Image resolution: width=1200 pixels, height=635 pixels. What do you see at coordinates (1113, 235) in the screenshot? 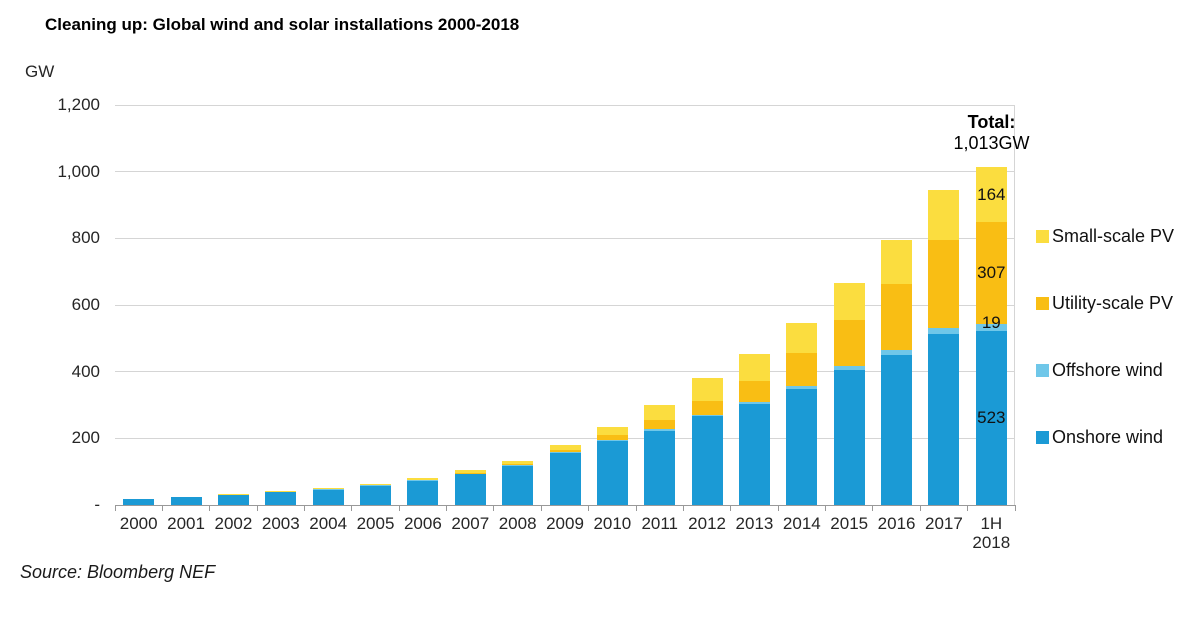
I see `legend-label-small-scale-pv: Small-scale PV` at bounding box center [1113, 235].